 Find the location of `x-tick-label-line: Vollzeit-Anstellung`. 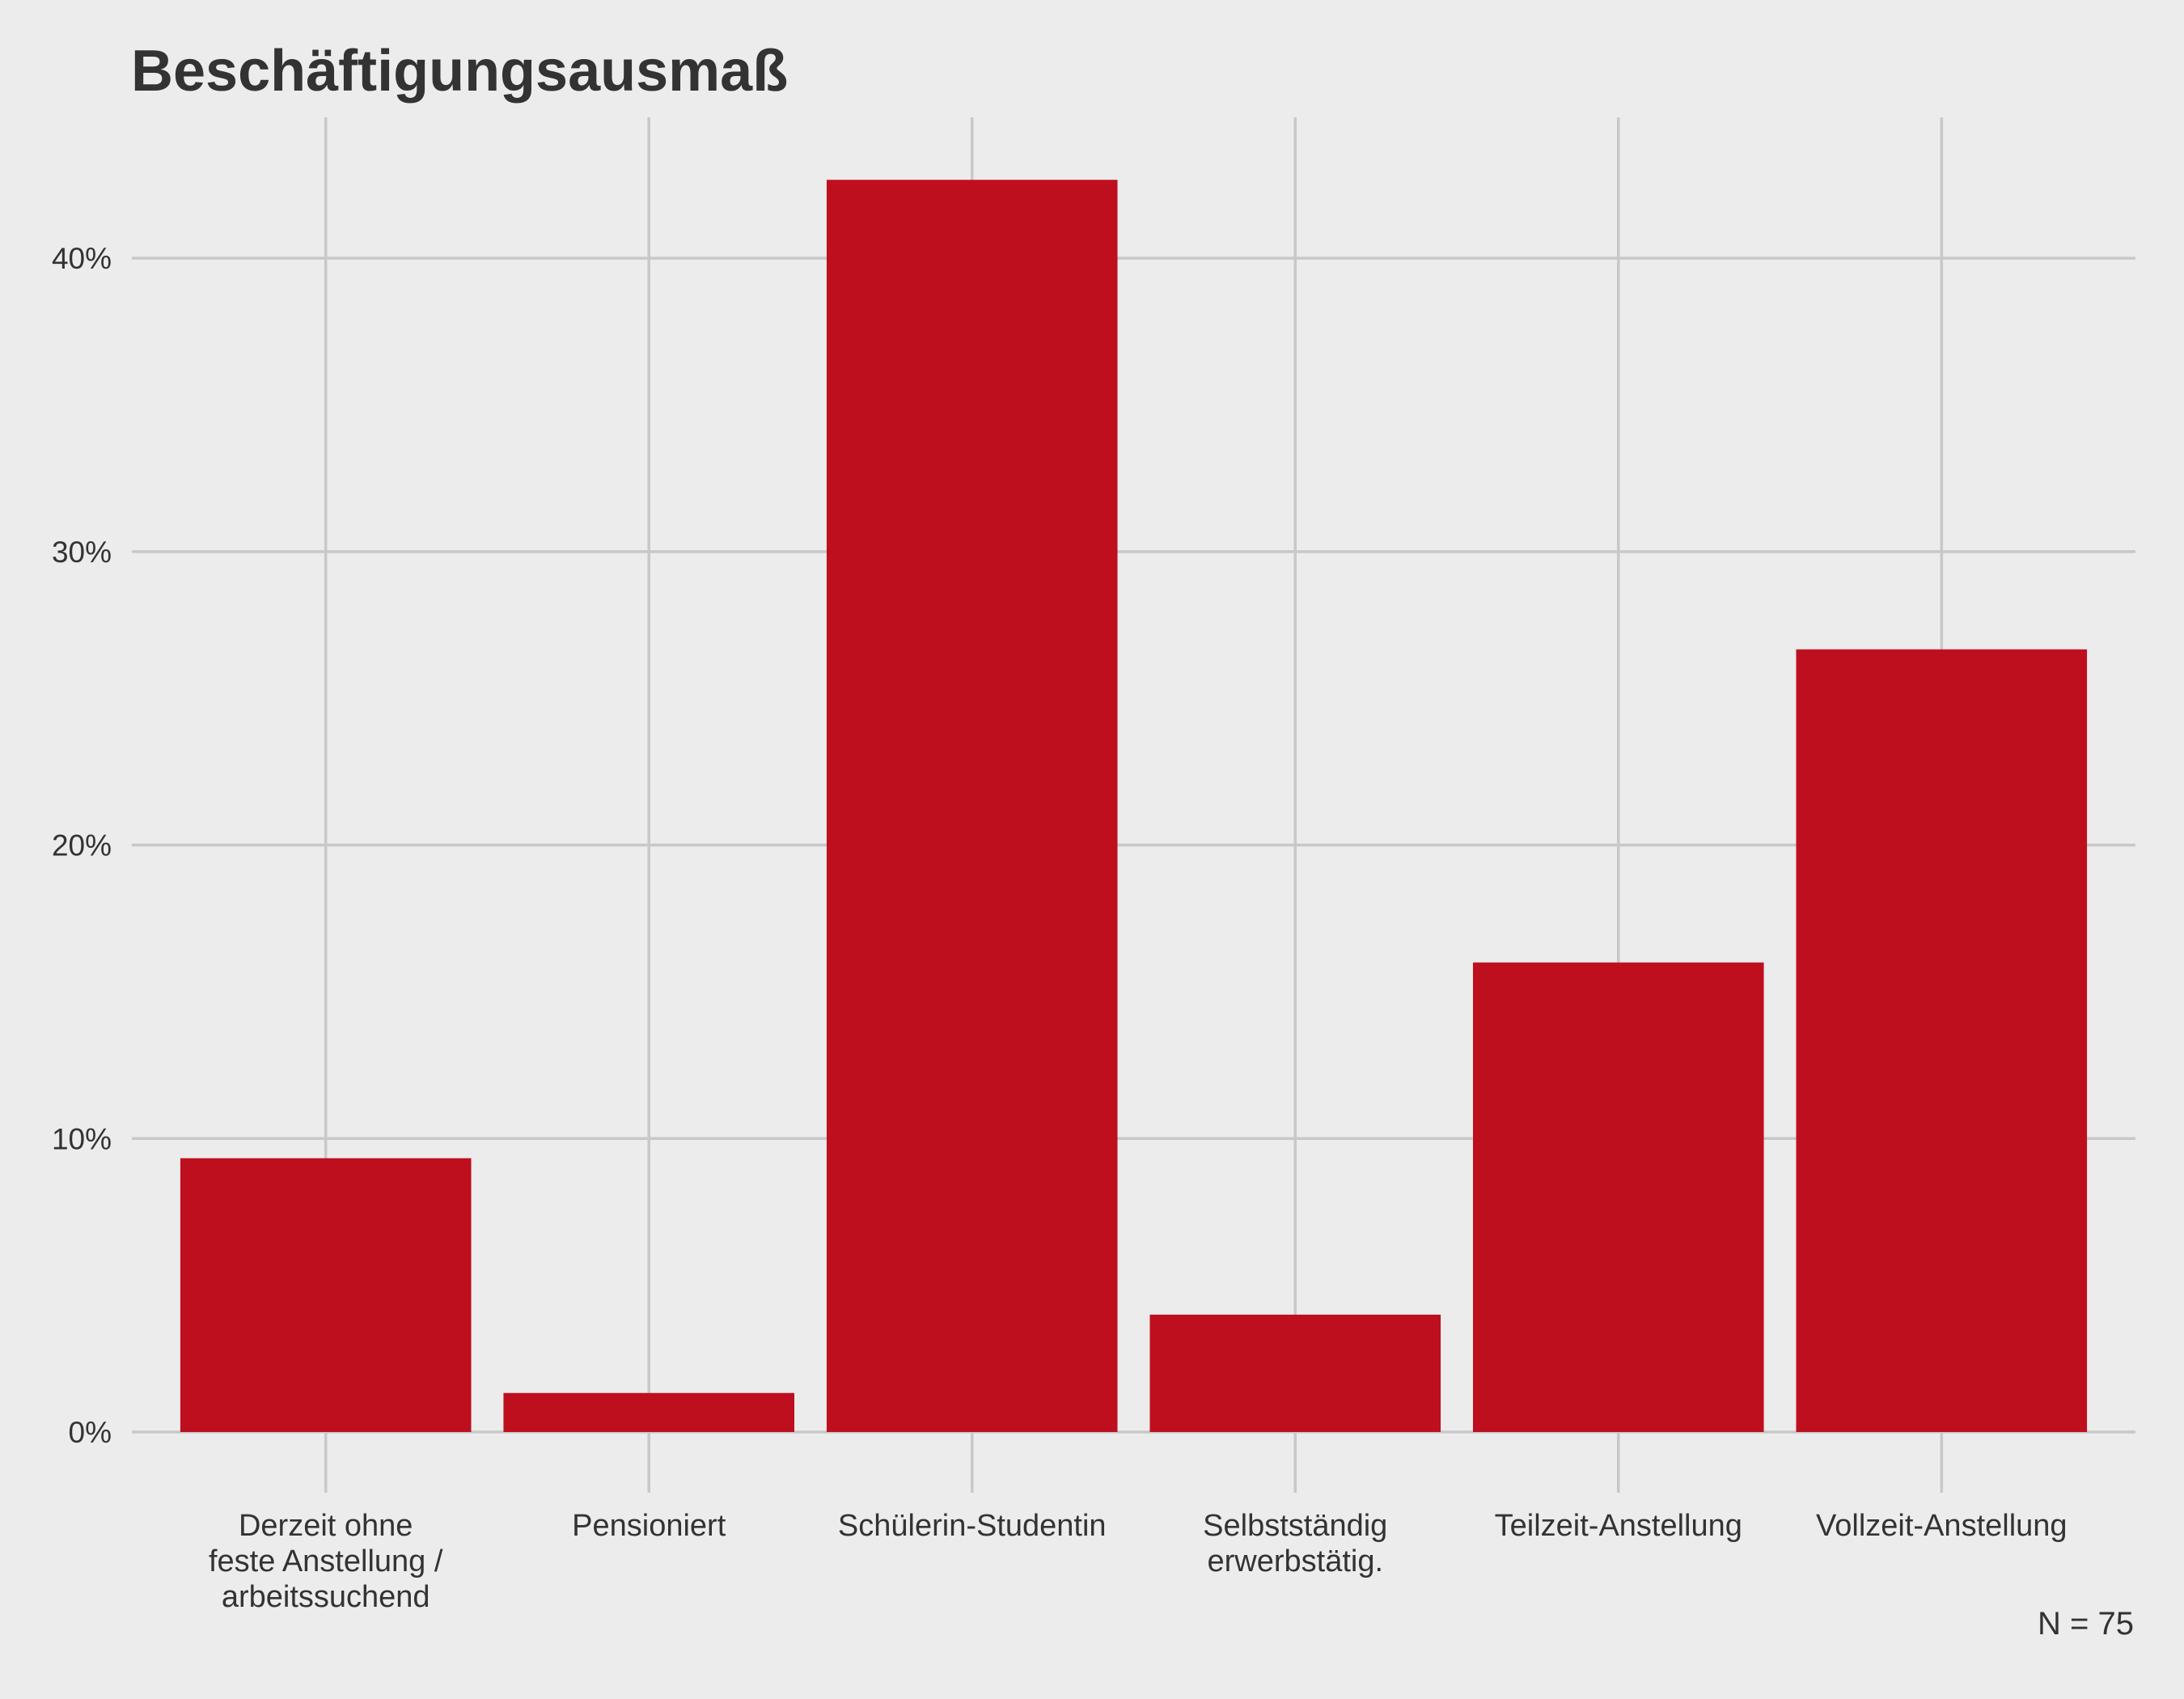

x-tick-label-line: Vollzeit-Anstellung is located at coordinates (1942, 1526).